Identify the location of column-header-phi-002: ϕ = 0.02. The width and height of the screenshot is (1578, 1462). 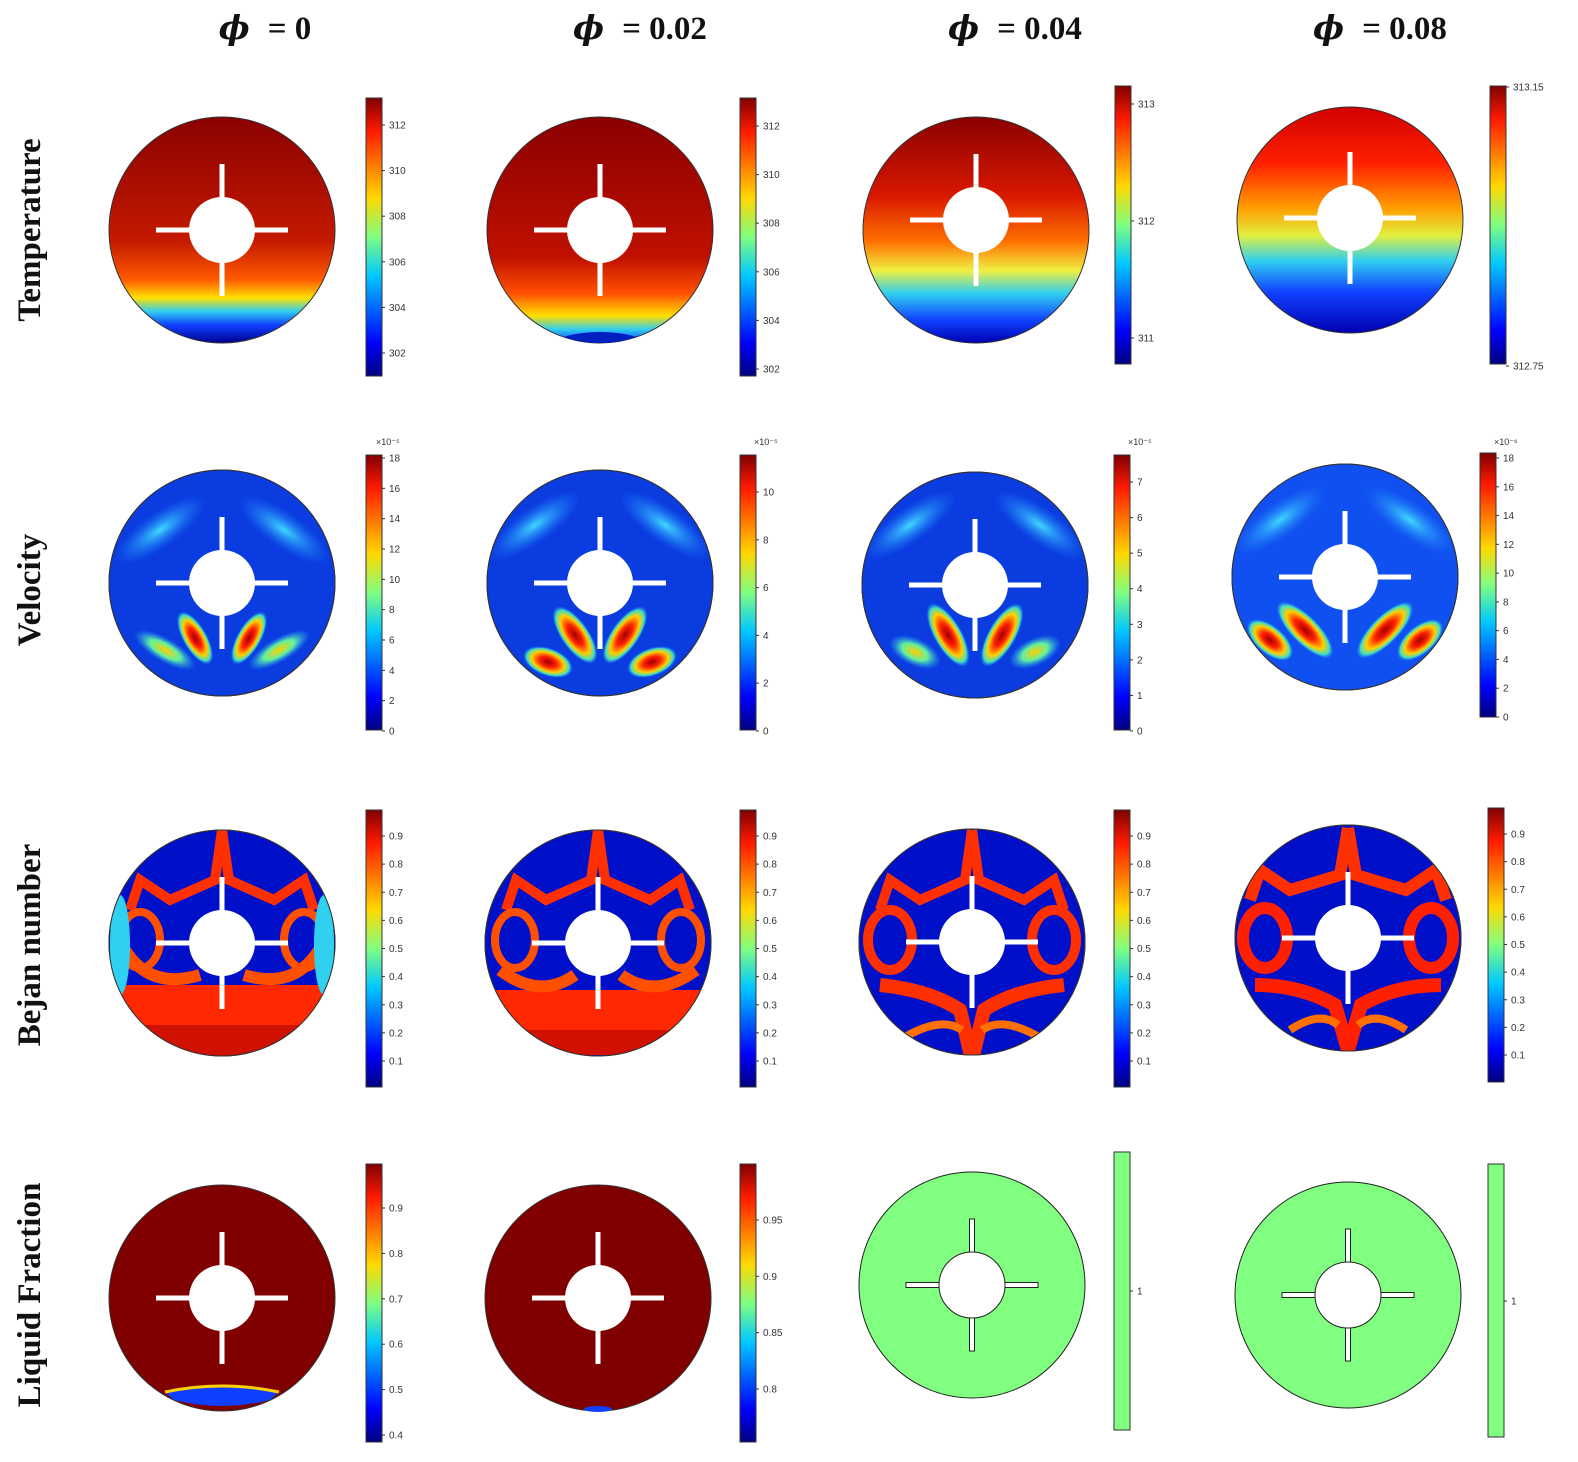
(640, 27).